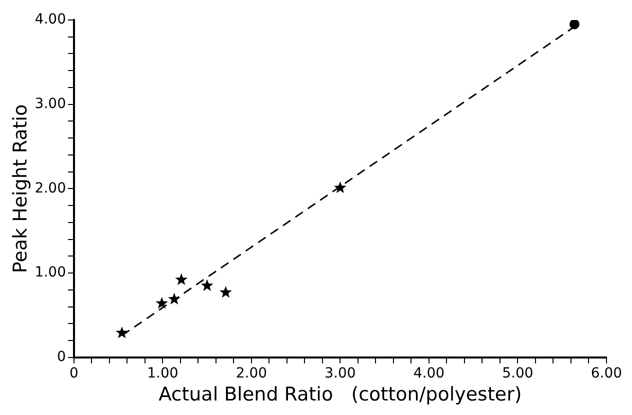  What do you see at coordinates (61, 357) in the screenshot?
I see `y-tick-label: 0` at bounding box center [61, 357].